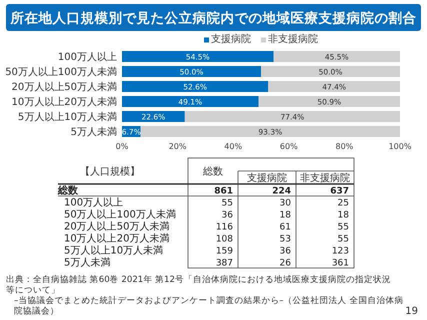 This screenshot has width=427, height=320. What do you see at coordinates (345, 146) in the screenshot?
I see `x-tick-label: 80%` at bounding box center [345, 146].